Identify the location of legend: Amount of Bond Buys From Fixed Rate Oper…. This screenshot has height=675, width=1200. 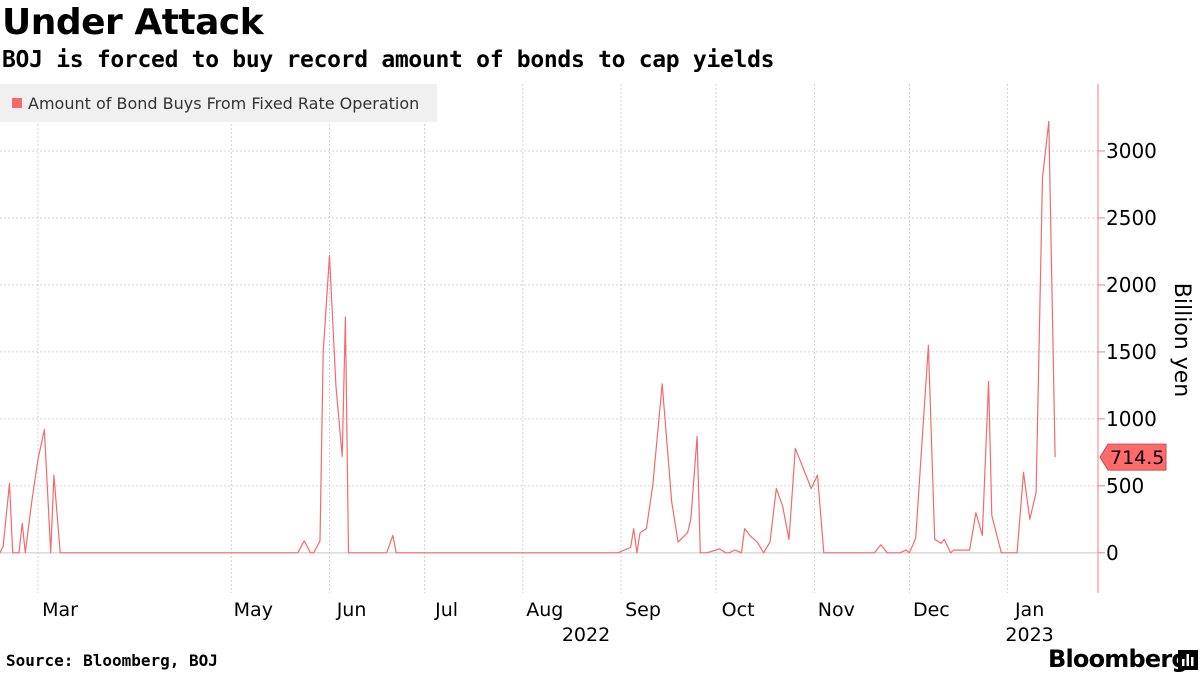
(218, 103).